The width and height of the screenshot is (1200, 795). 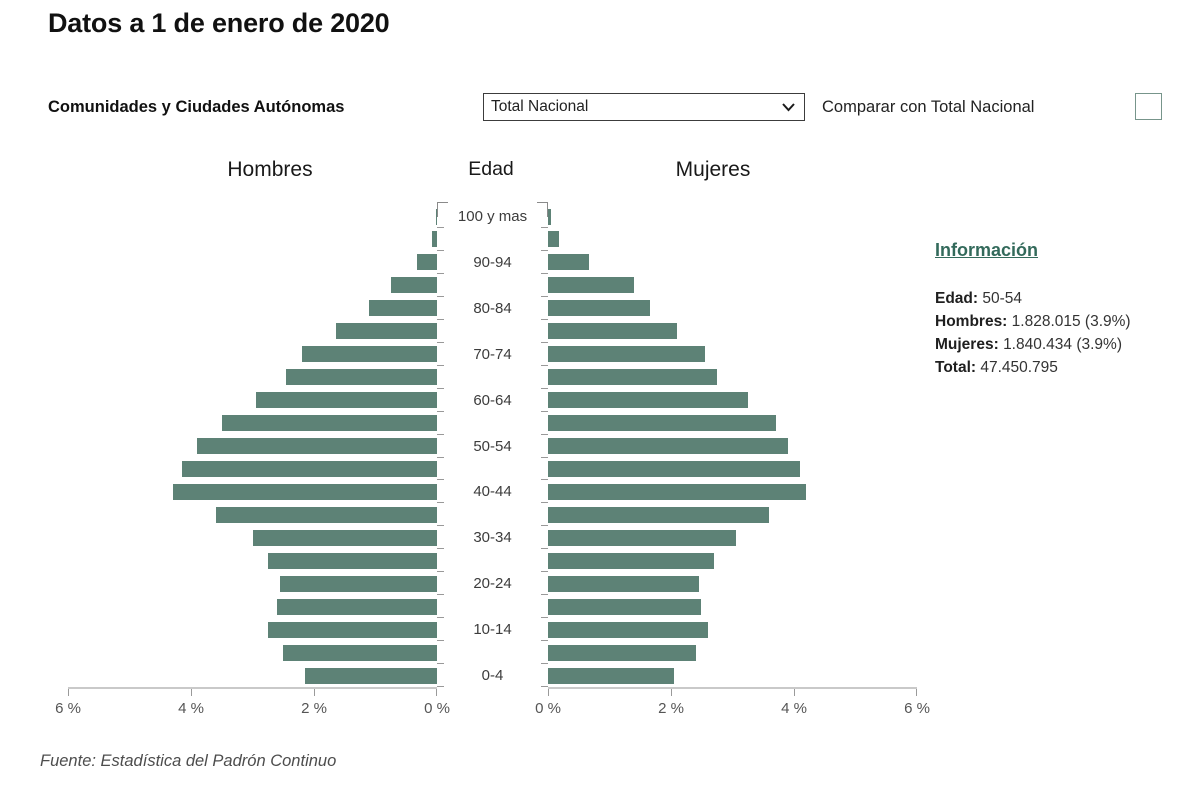 I want to click on top-bracket-left, so click(x=442, y=209).